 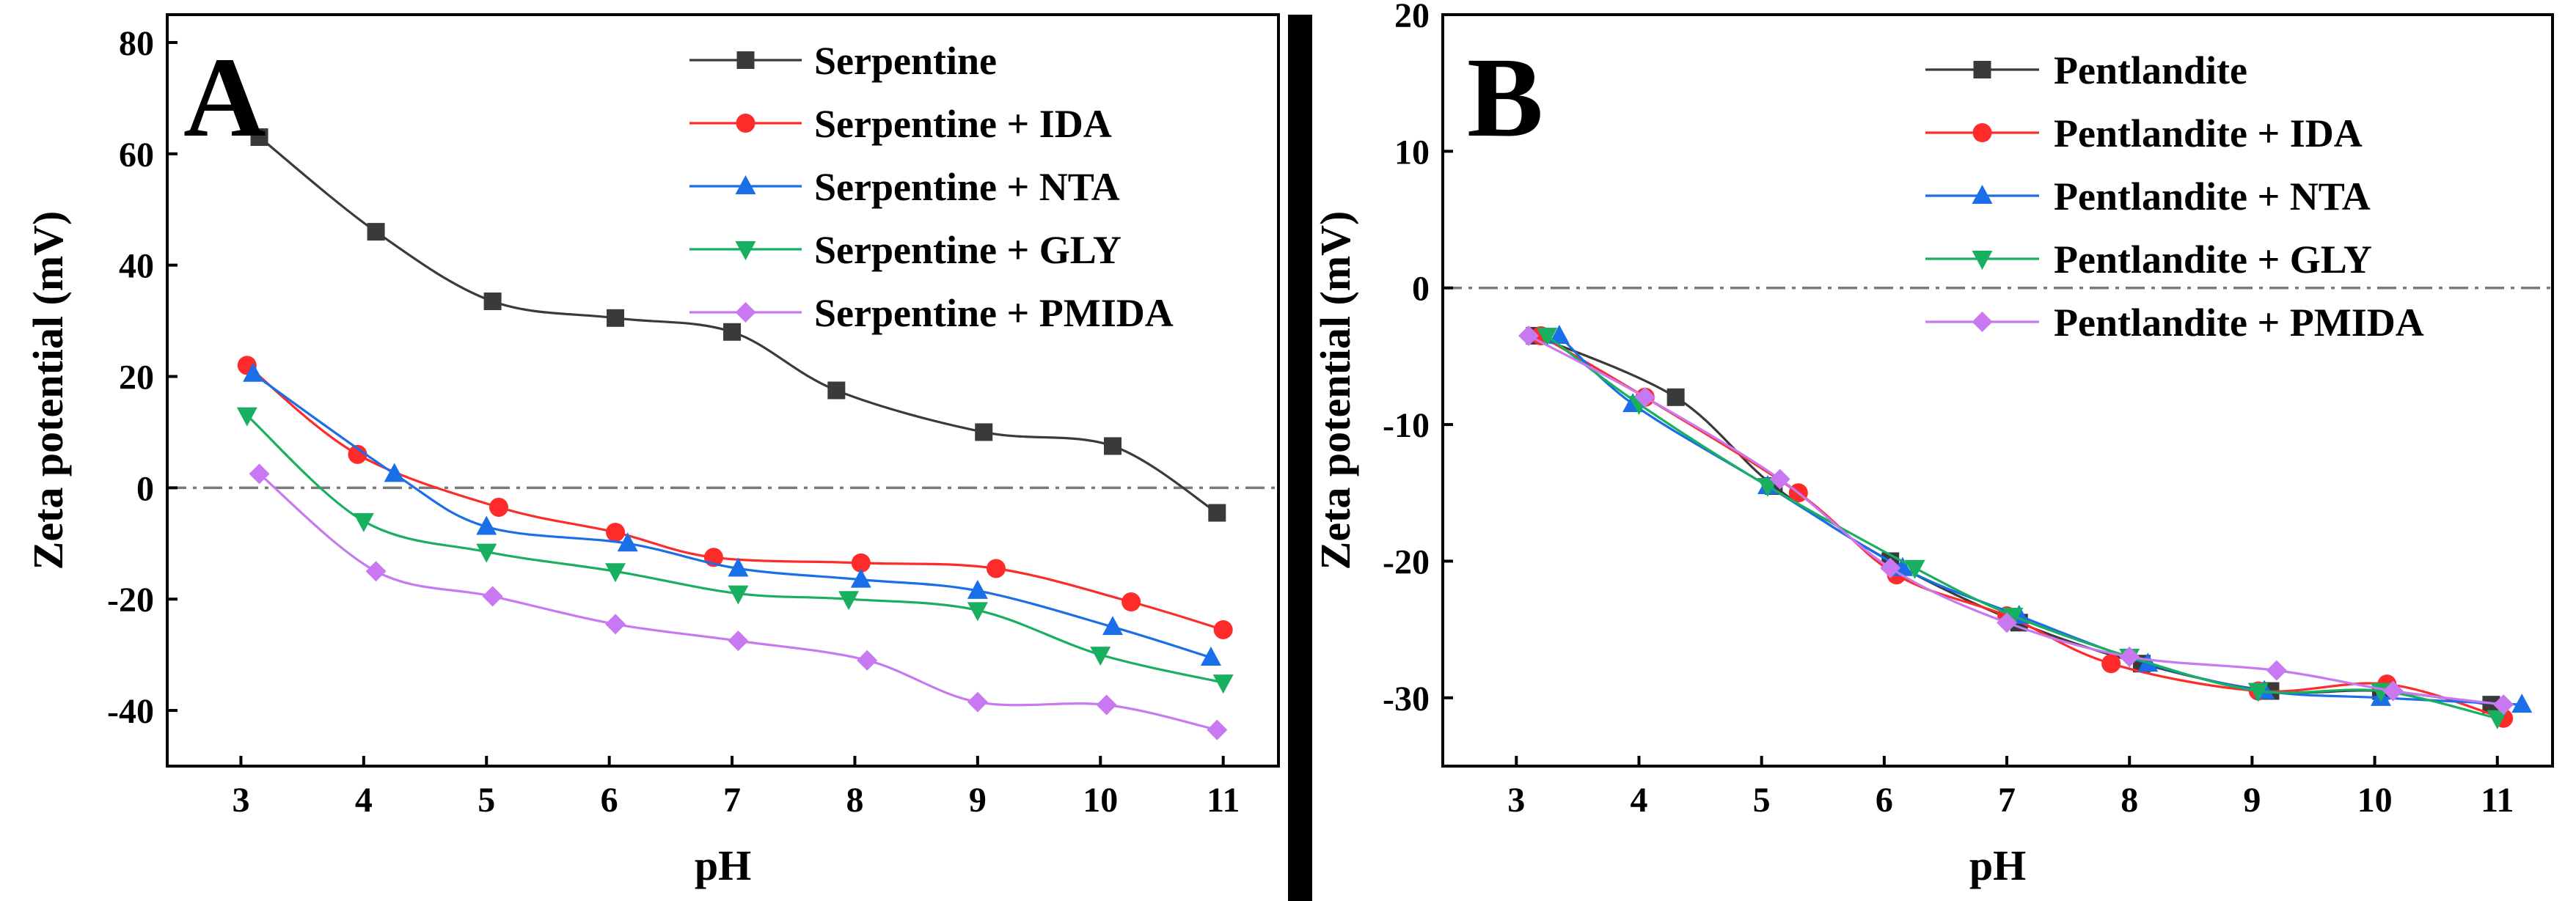 I want to click on y-tick-label: 80, so click(x=137, y=44).